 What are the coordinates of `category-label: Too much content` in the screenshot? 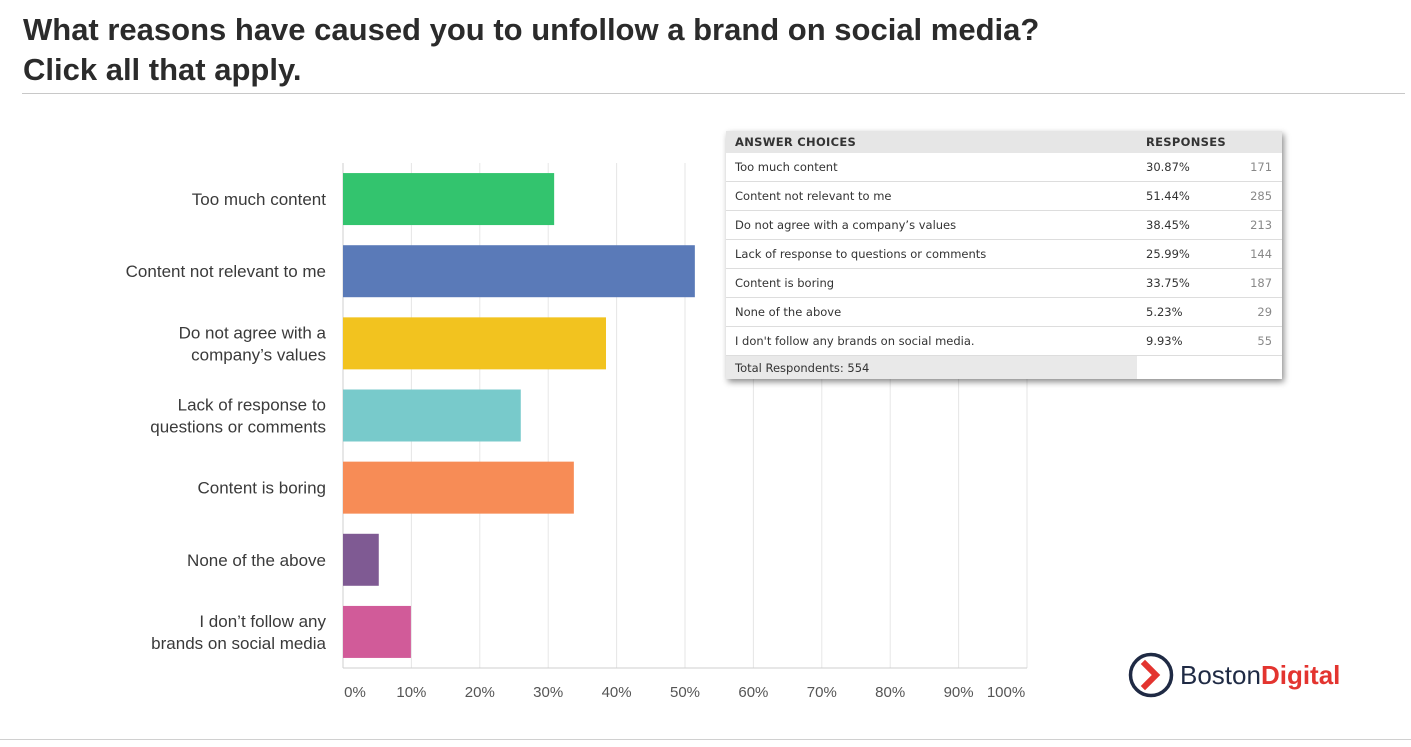 It's located at (259, 199).